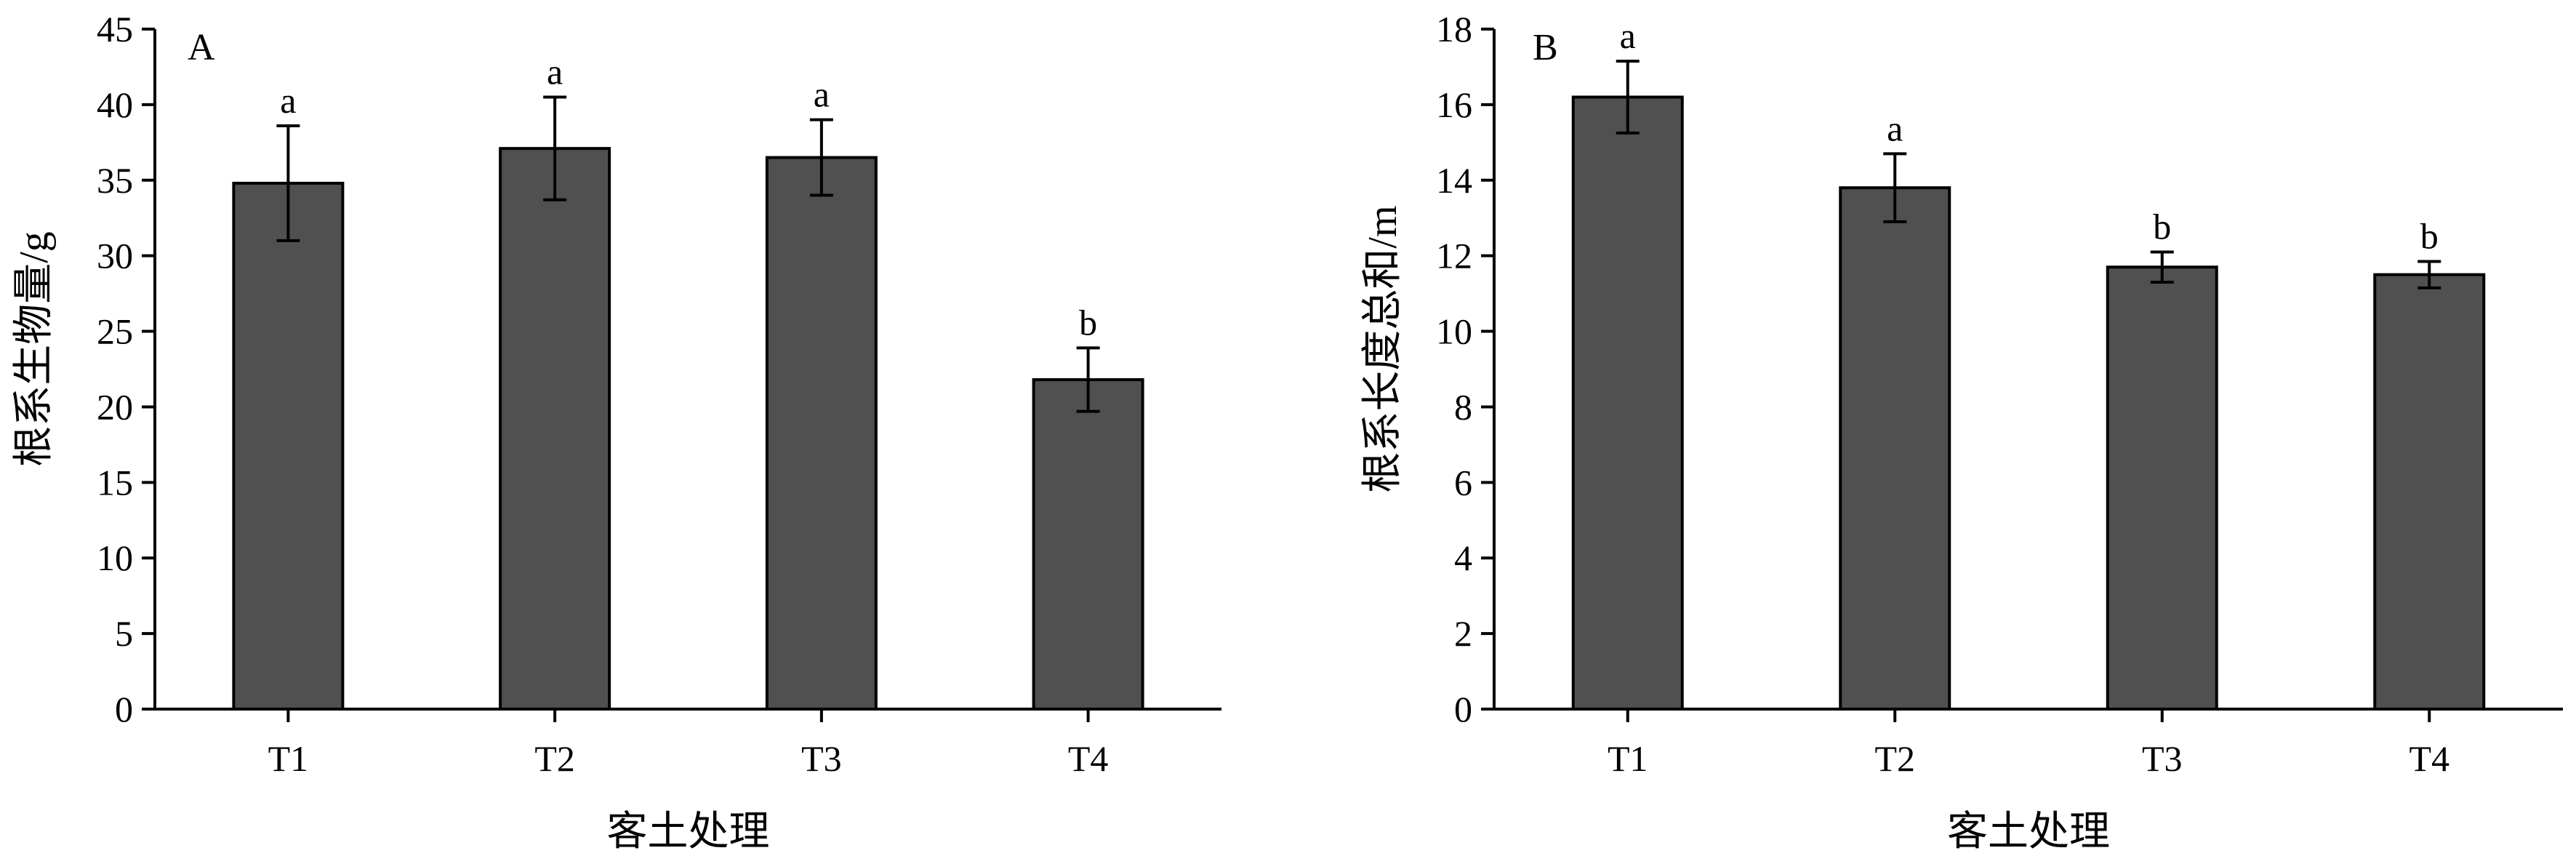 The image size is (2576, 864). Describe the element at coordinates (115, 406) in the screenshot. I see `y-tick-label: 20` at that location.